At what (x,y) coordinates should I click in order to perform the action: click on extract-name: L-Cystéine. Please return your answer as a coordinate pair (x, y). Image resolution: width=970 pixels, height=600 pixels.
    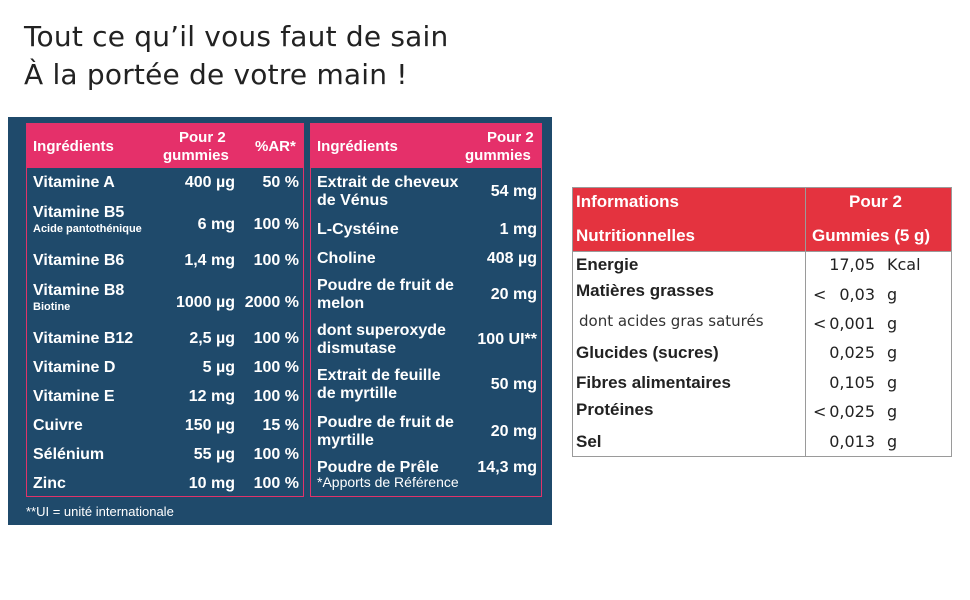
    Looking at the image, I should click on (358, 230).